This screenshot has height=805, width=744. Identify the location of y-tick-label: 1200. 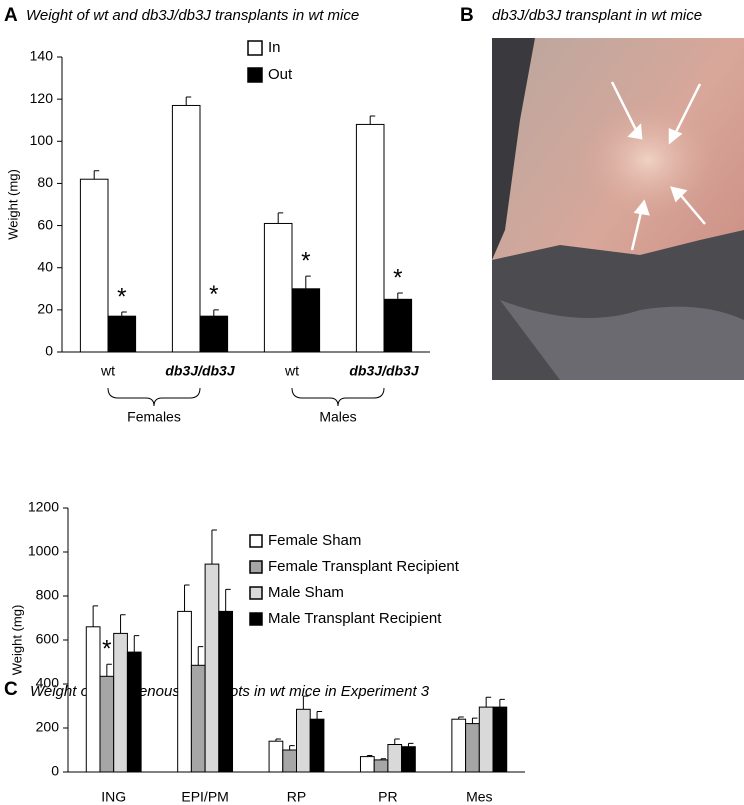
(43, 507).